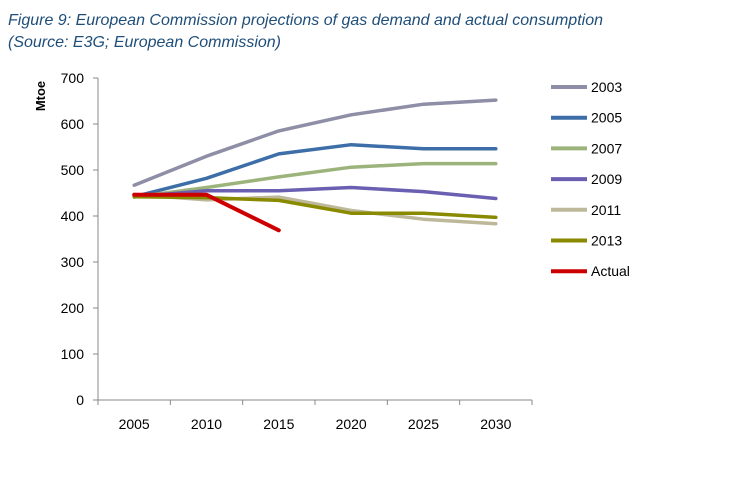  I want to click on y-tick-label: 200, so click(73, 308).